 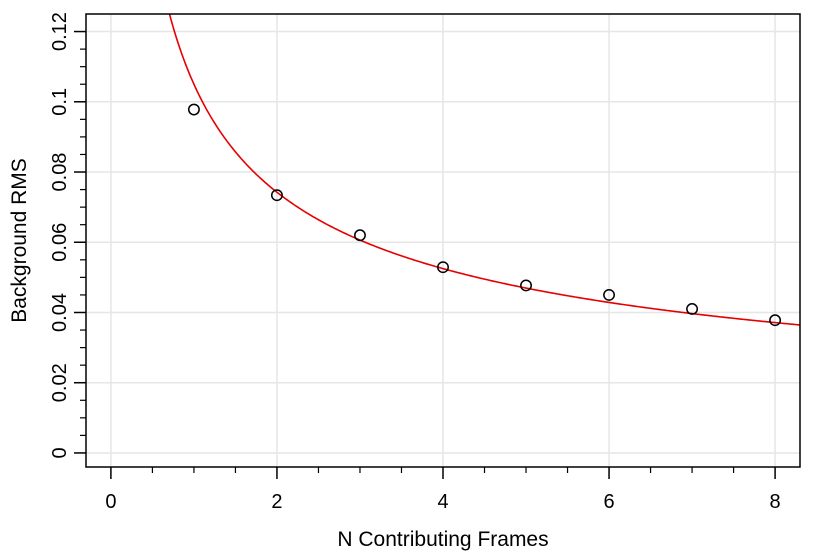 What do you see at coordinates (442, 539) in the screenshot?
I see `x-axis-title: N Contributing Frames` at bounding box center [442, 539].